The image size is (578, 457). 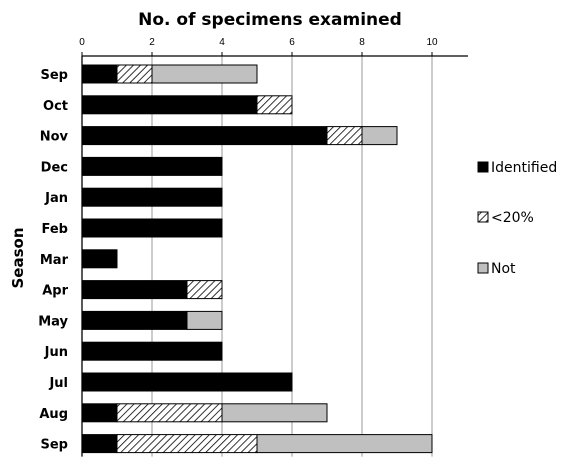 I want to click on category-label: Feb, so click(x=55, y=229).